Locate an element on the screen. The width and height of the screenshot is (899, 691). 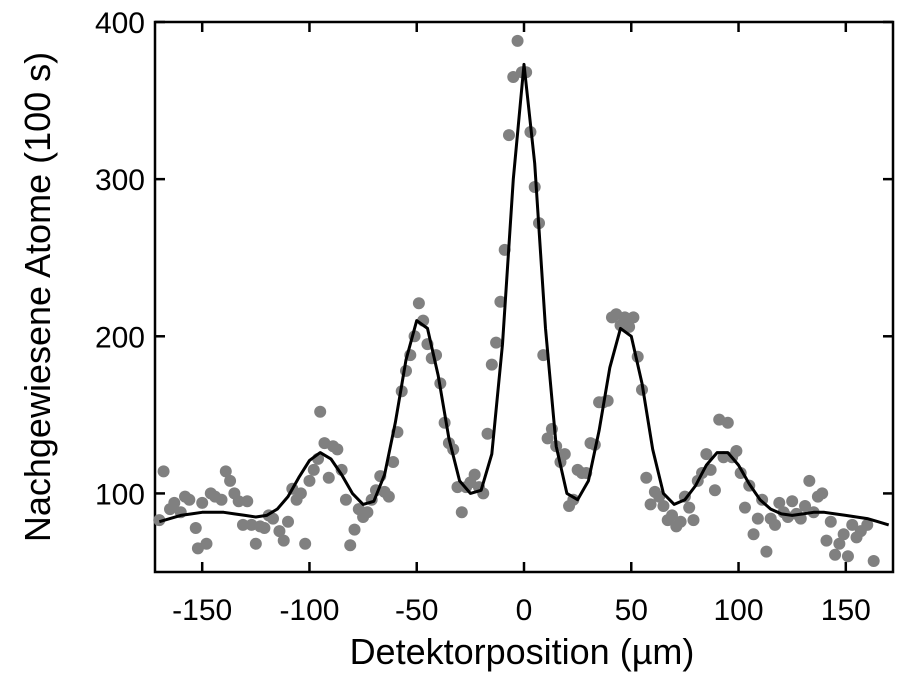
x-tick-label: 150 is located at coordinates (846, 610).